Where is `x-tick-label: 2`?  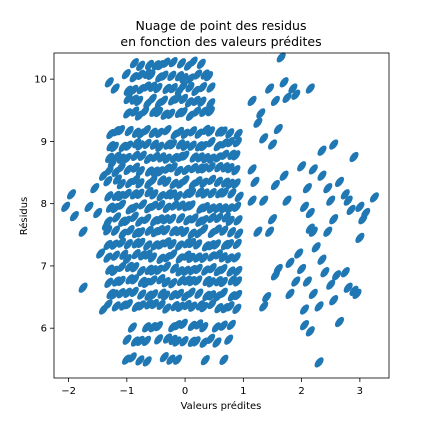 x-tick-label: 2 is located at coordinates (301, 391).